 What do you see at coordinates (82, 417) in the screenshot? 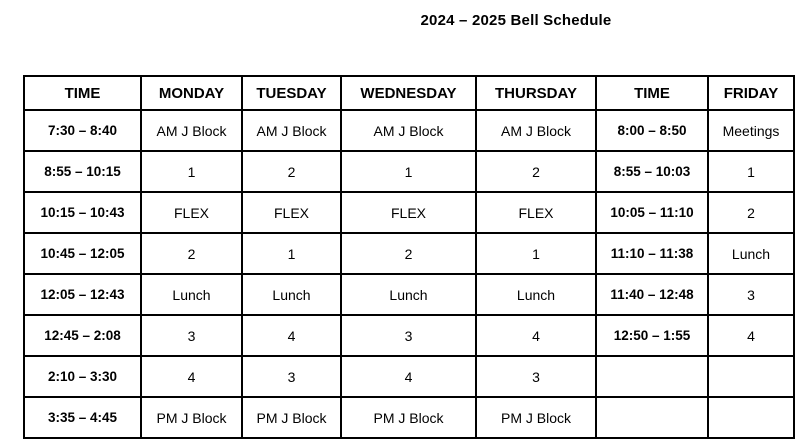
I see `time-cell: 3:35 – 4:45` at bounding box center [82, 417].